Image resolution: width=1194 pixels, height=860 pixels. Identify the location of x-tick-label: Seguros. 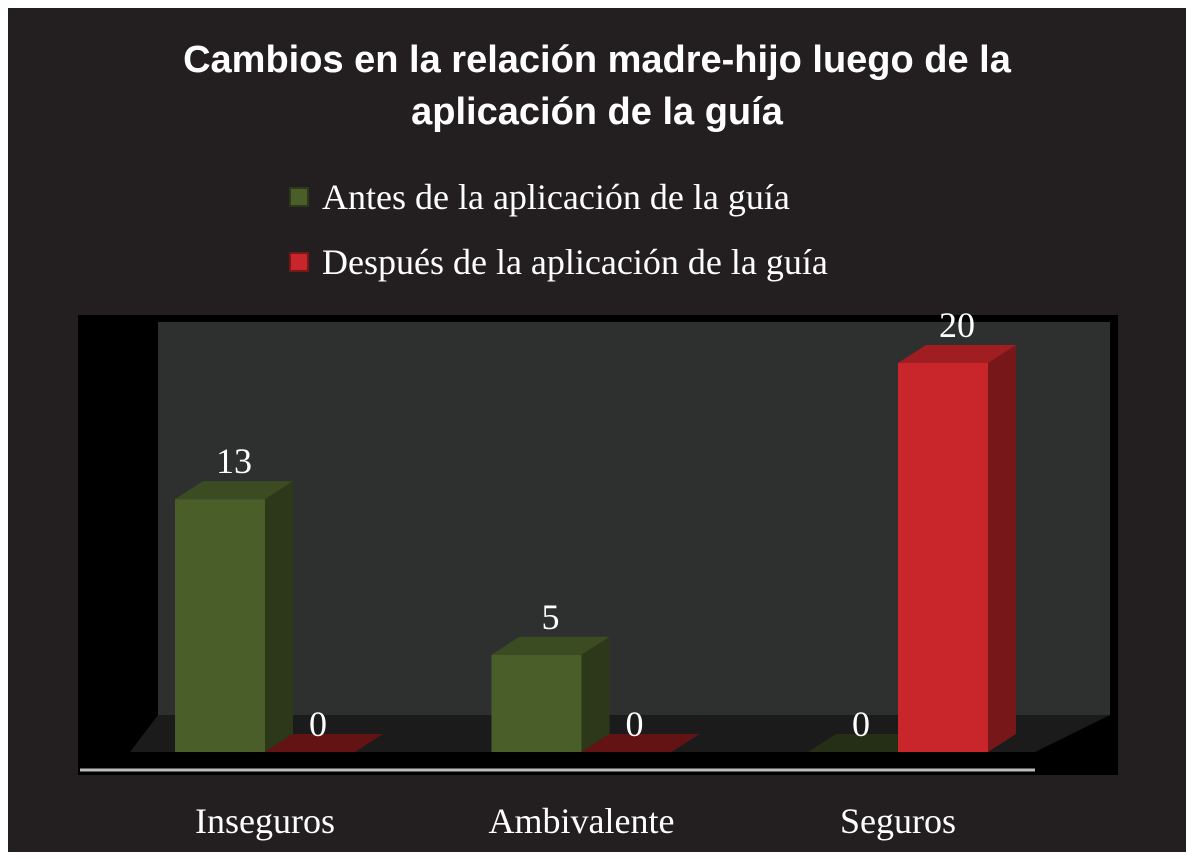
(898, 821).